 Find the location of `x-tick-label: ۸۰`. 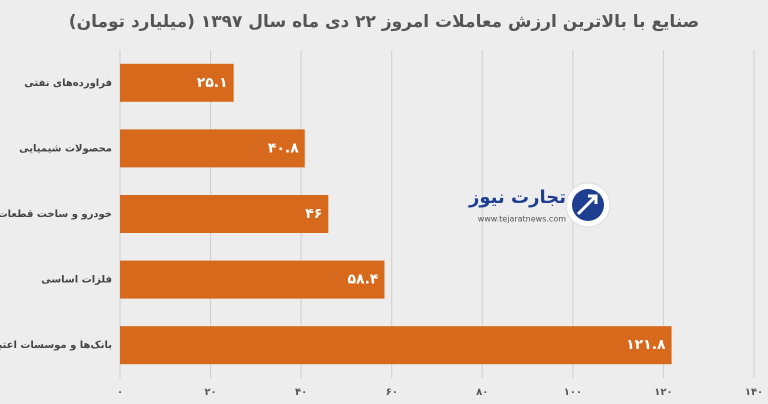

x-tick-label: ۸۰ is located at coordinates (482, 392).